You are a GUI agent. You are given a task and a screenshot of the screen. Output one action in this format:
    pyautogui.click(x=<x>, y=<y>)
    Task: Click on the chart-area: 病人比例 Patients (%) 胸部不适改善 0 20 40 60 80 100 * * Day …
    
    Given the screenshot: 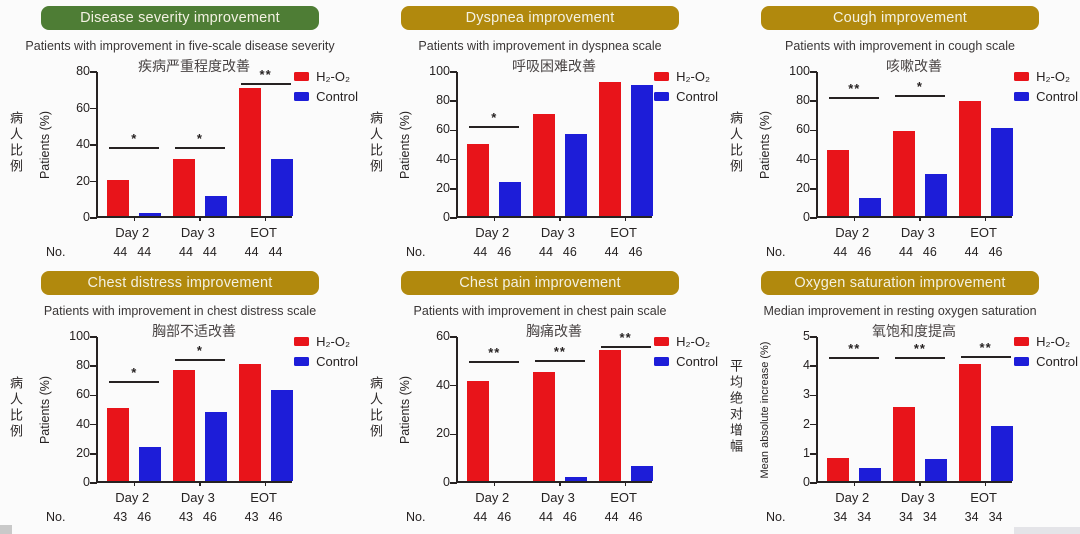 What is the action you would take?
    pyautogui.click(x=180, y=423)
    